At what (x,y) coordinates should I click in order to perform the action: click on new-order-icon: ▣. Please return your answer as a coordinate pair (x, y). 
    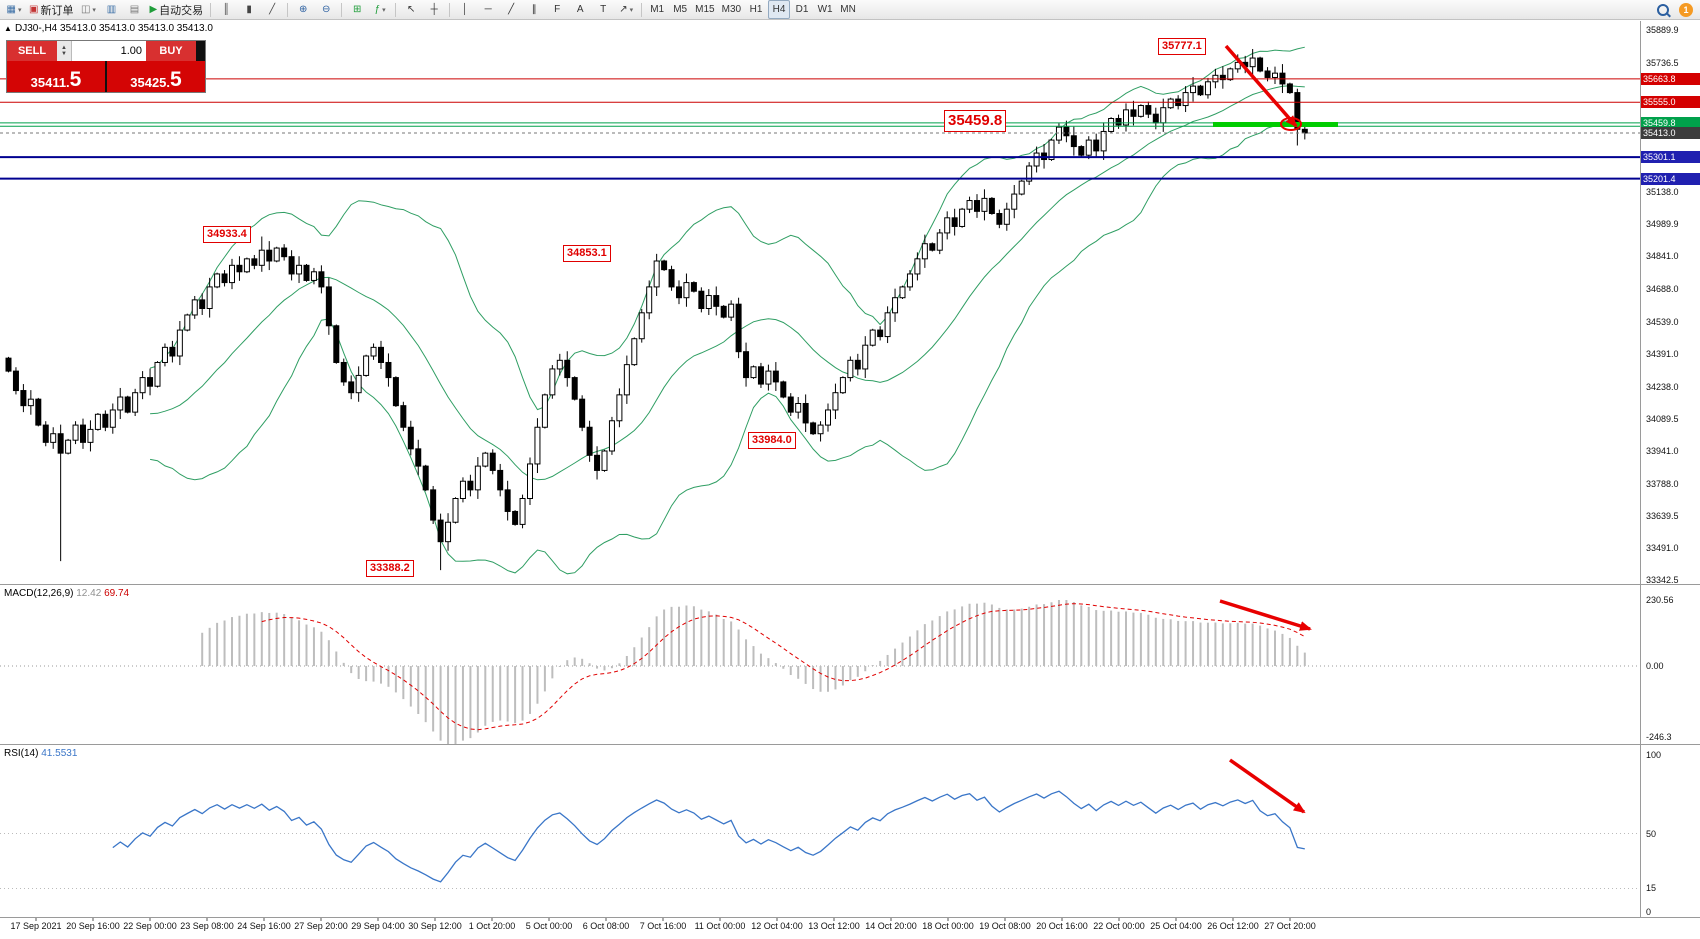
    Looking at the image, I should click on (34, 9).